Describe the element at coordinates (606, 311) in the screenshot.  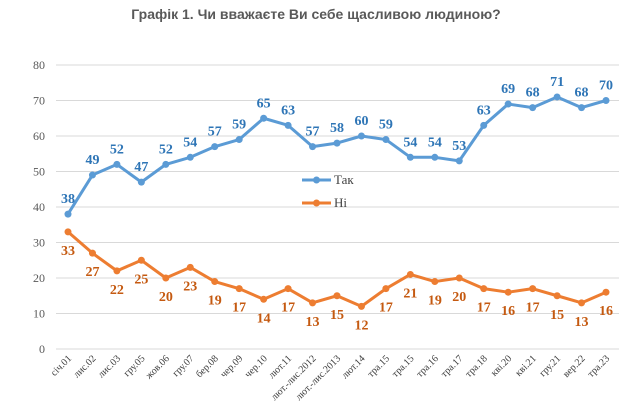
I see `data-label: 16` at that location.